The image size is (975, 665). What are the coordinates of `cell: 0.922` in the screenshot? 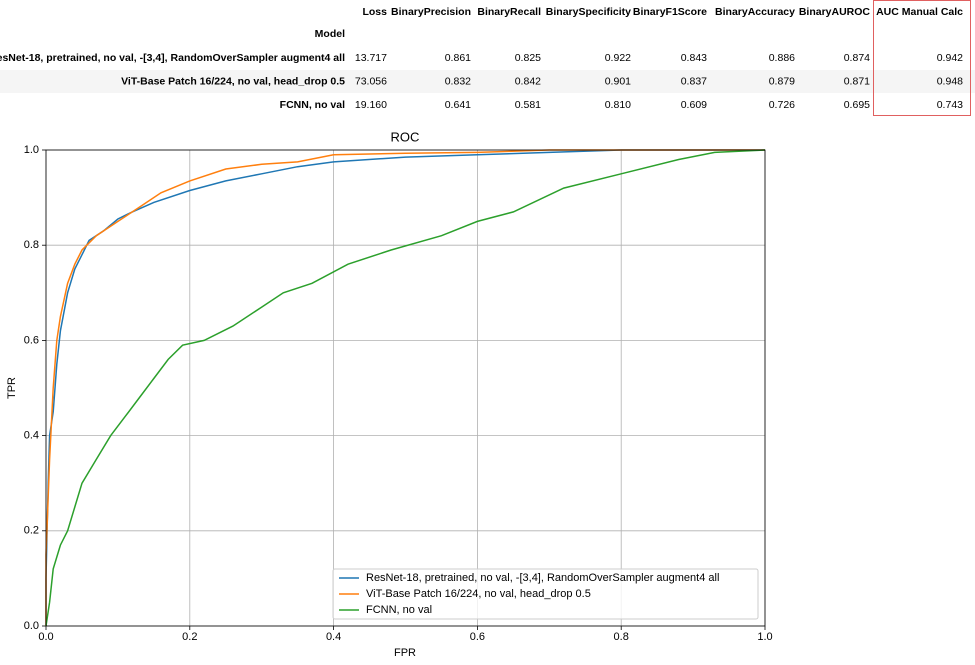 It's located at (618, 58).